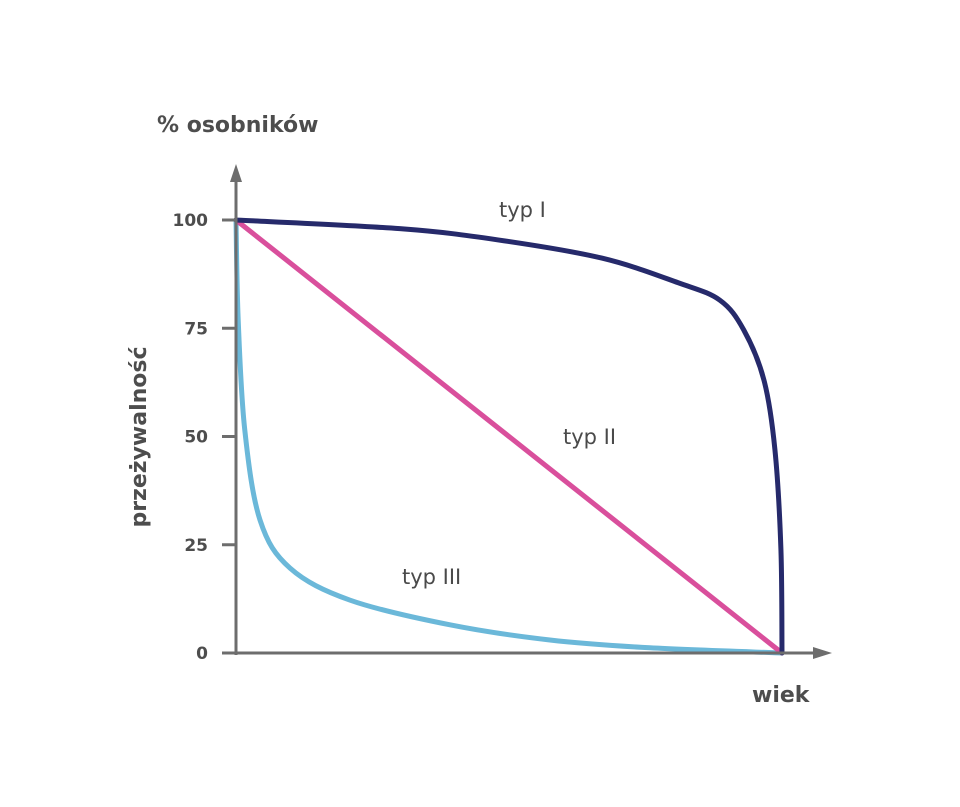 The image size is (960, 807). I want to click on series-label-typ-ii: typ II, so click(589, 437).